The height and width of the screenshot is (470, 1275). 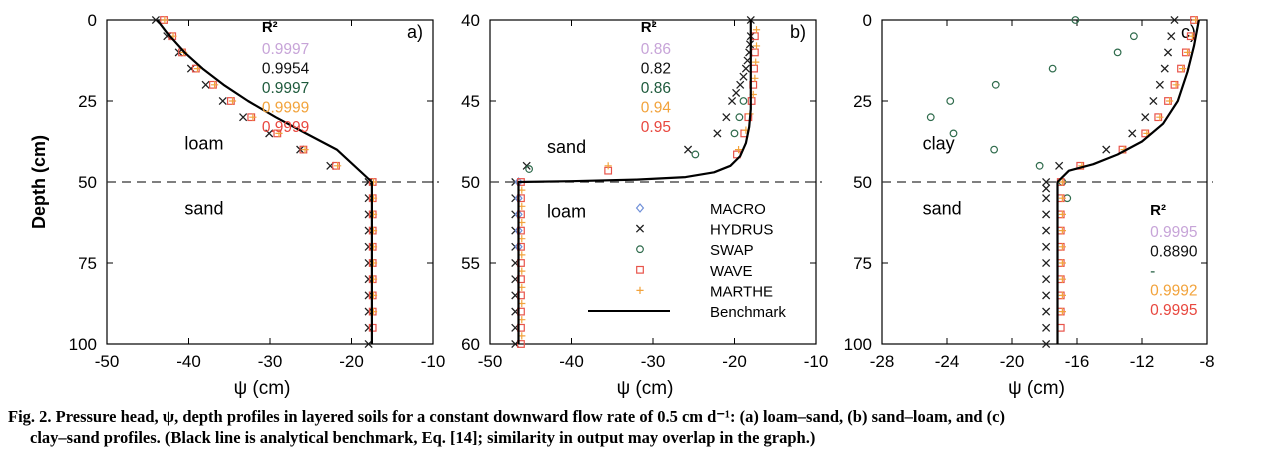 I want to click on x-tick-label: -24, so click(x=947, y=361).